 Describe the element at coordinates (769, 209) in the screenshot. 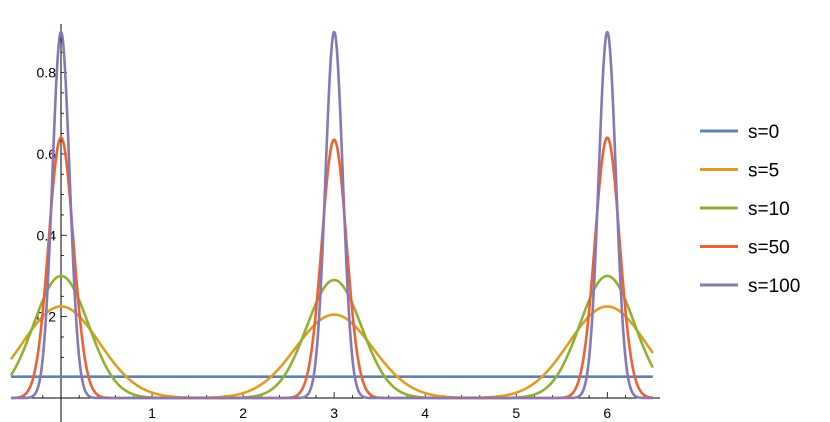

I see `legend-label: s=10` at that location.